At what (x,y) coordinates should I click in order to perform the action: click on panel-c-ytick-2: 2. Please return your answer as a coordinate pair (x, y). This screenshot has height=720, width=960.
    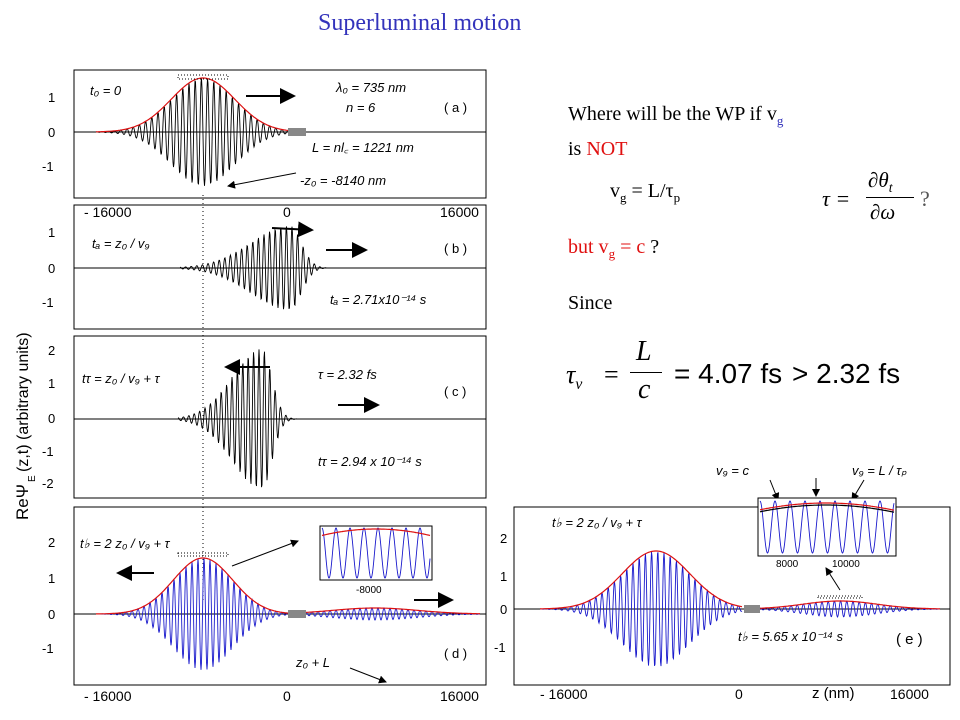
    Looking at the image, I should click on (51, 350).